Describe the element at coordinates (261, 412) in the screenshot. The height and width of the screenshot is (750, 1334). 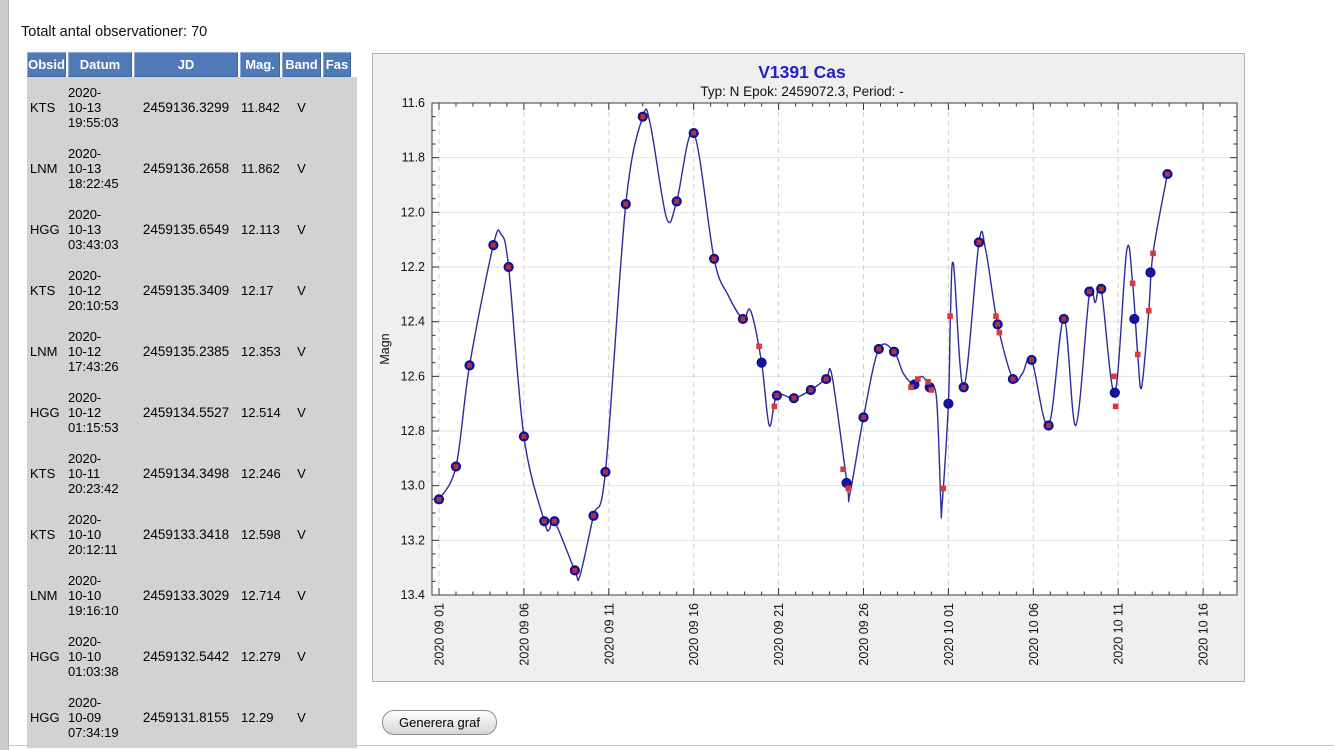
I see `cell-mag: 12.514` at that location.